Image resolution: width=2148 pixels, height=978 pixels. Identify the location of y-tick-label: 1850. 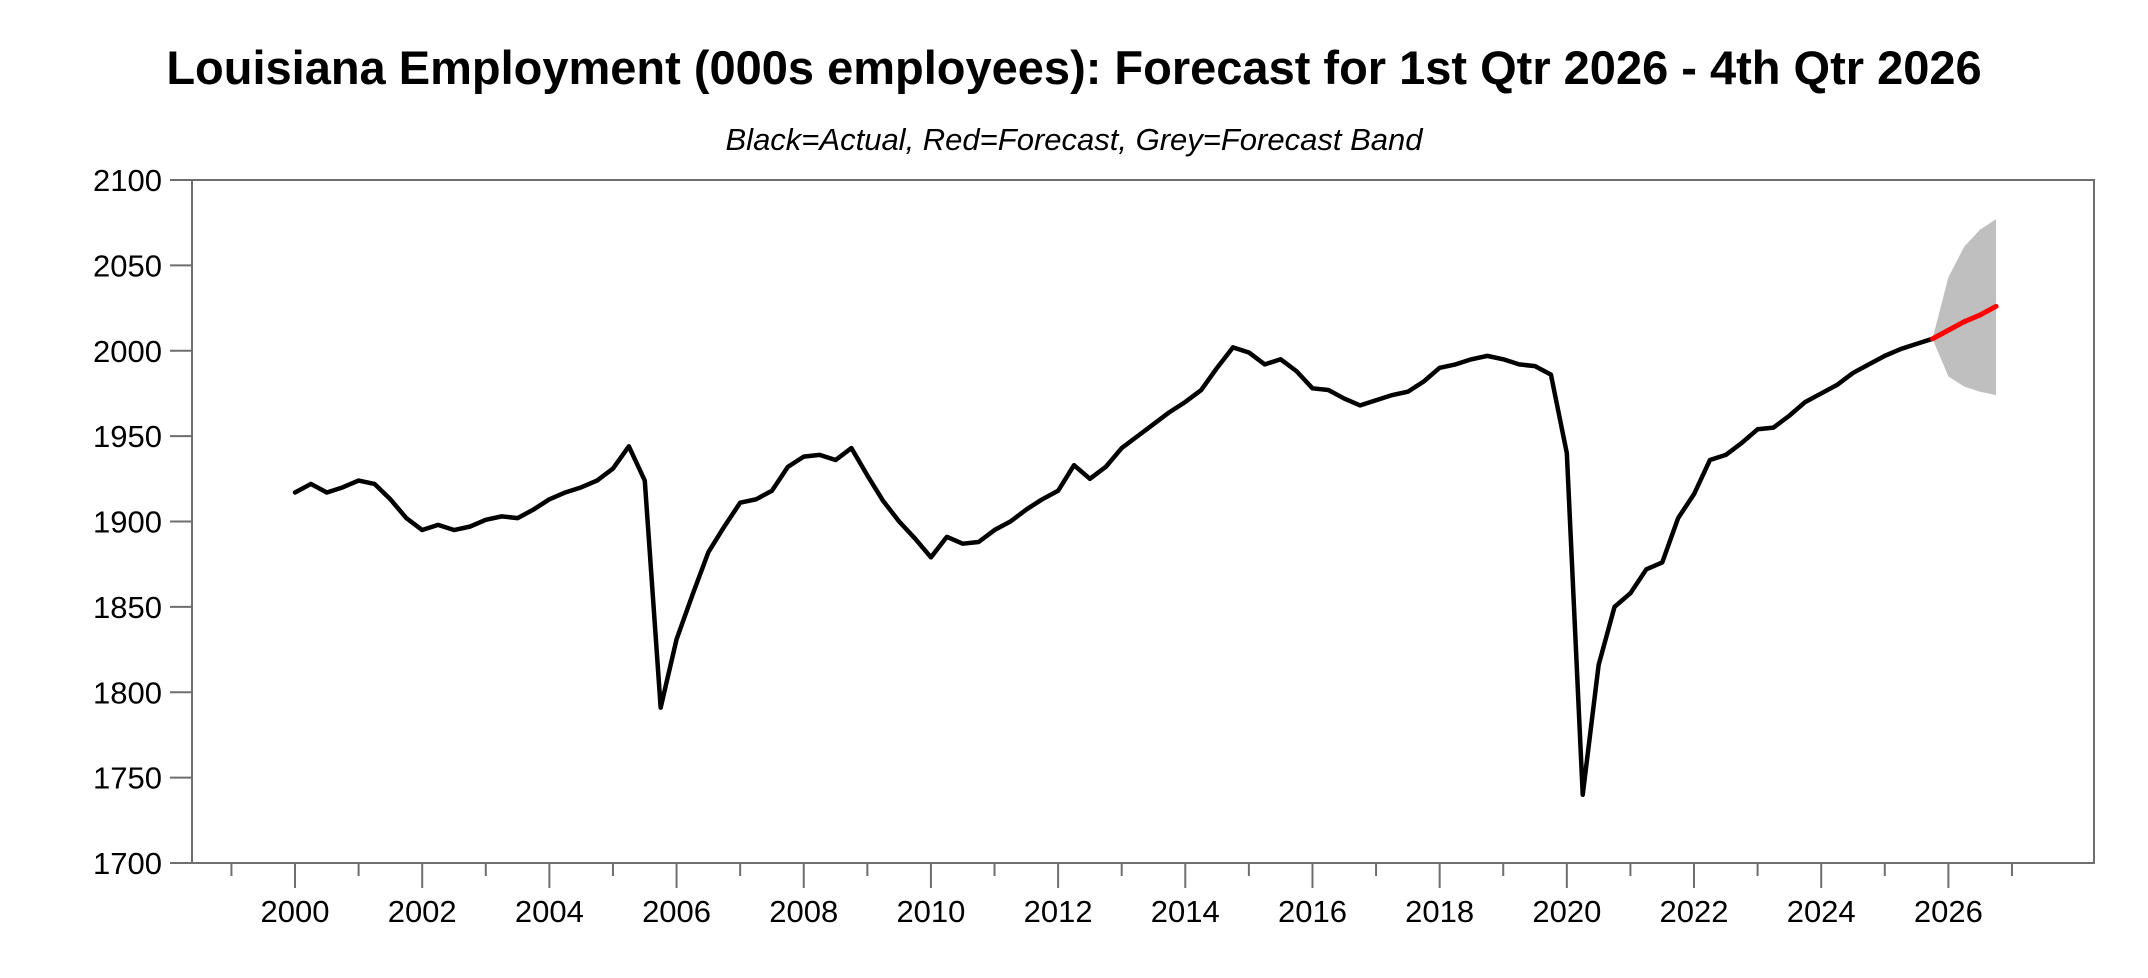
(127, 607).